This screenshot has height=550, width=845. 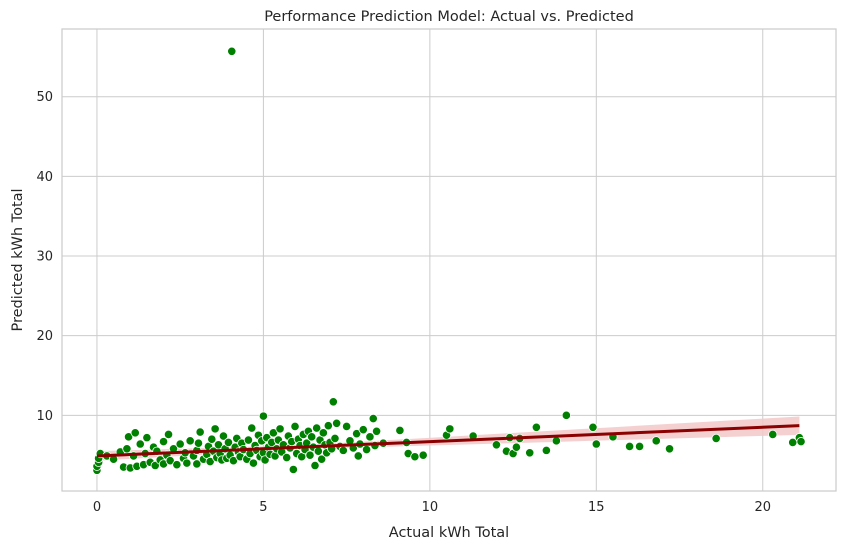 What do you see at coordinates (263, 507) in the screenshot?
I see `x-tick-label: 5` at bounding box center [263, 507].